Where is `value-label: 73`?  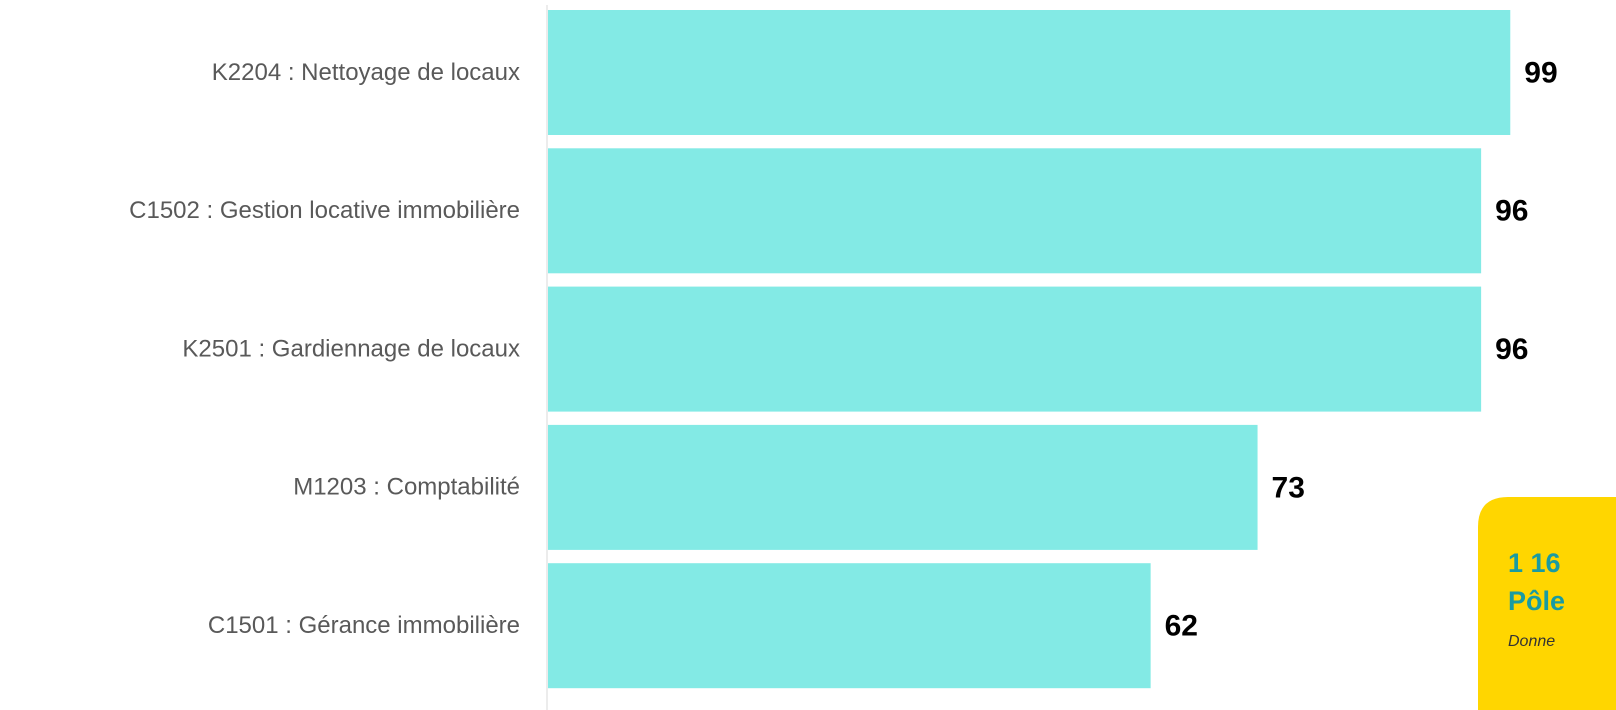
value-label: 73 is located at coordinates (1288, 487).